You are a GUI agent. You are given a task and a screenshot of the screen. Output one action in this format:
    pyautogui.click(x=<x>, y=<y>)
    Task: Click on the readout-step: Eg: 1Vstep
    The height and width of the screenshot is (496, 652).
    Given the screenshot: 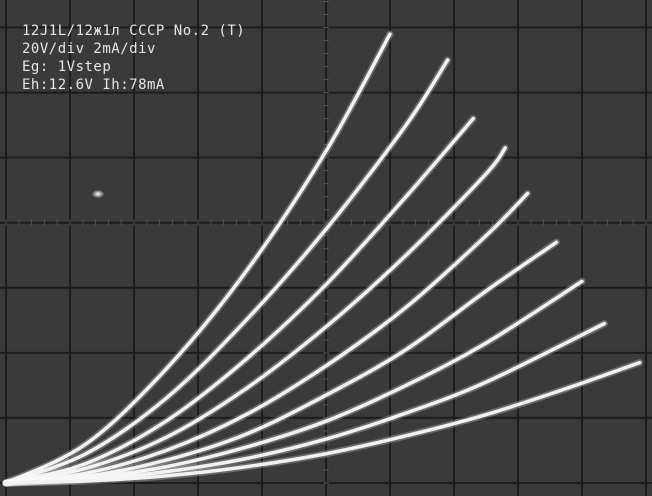 What is the action you would take?
    pyautogui.click(x=67, y=67)
    